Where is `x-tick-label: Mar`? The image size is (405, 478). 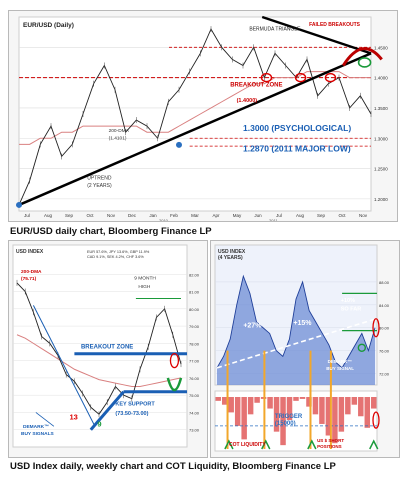 x-tick-label: Mar is located at coordinates (195, 215).